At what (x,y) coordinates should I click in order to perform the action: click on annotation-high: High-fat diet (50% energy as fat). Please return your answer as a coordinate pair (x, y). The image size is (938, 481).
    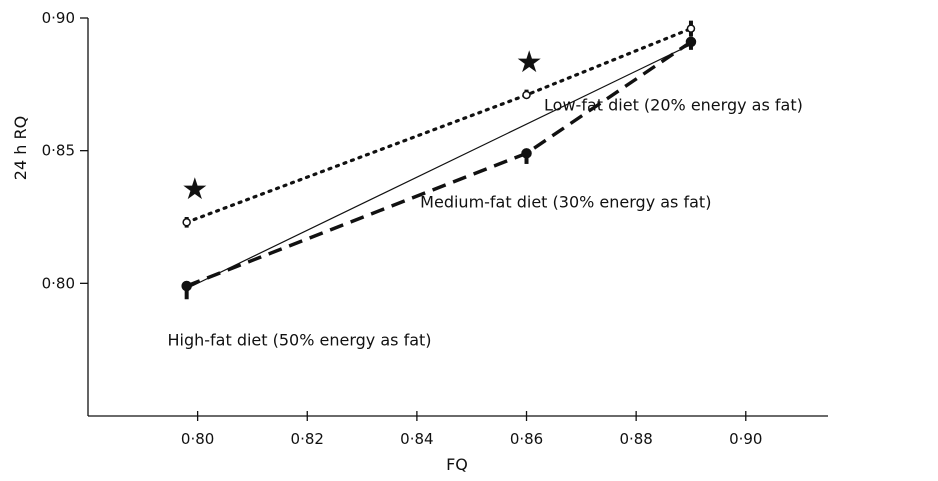
    Looking at the image, I should click on (299, 339).